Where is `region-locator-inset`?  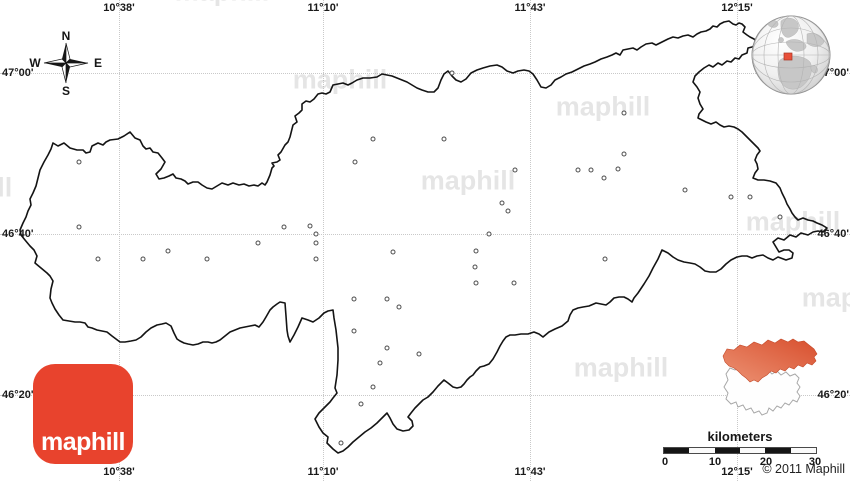 region-locator-inset is located at coordinates (770, 377).